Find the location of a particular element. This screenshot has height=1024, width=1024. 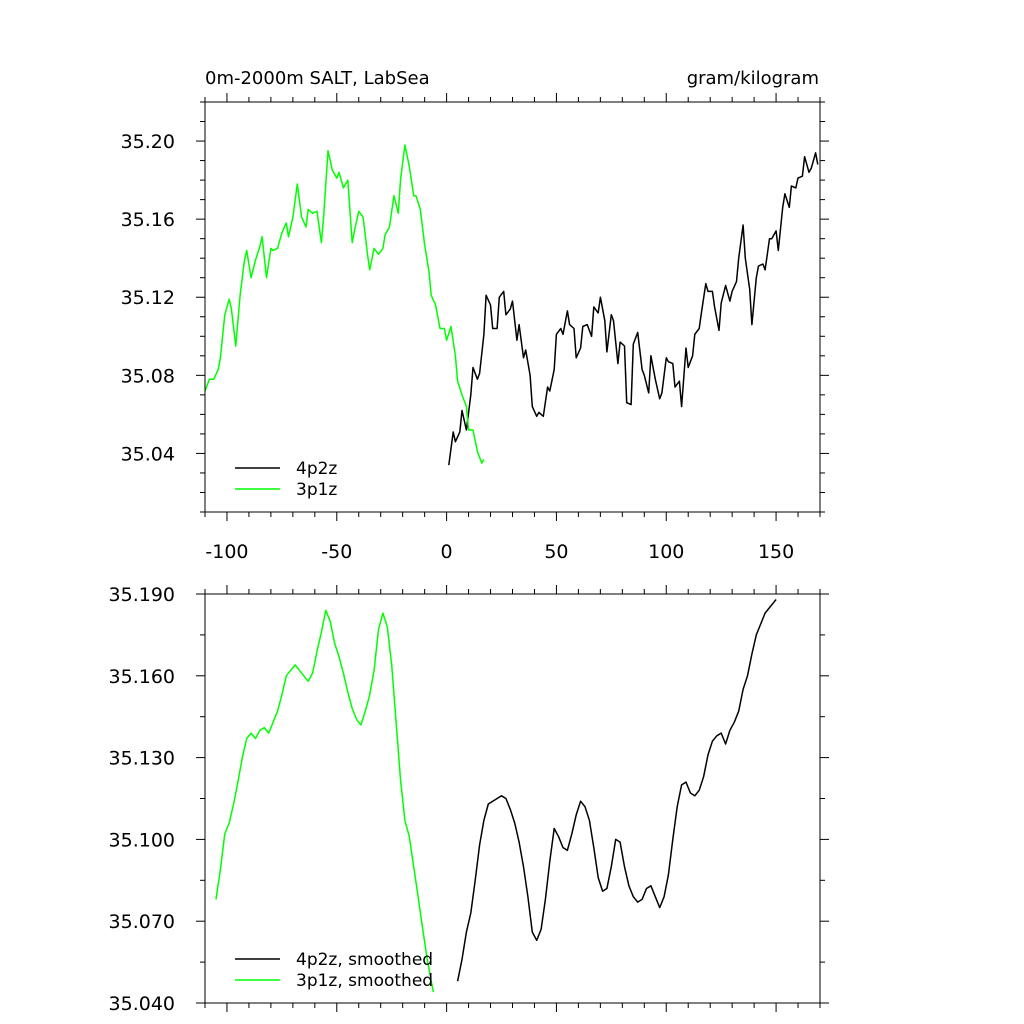

x-tick-label: -100 is located at coordinates (226, 552).